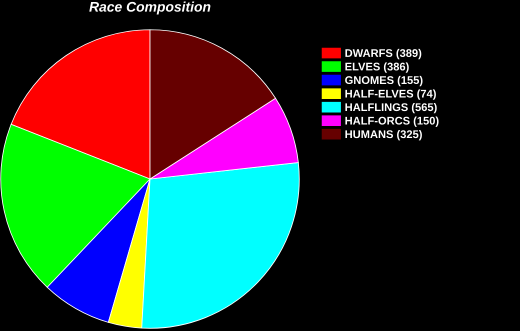 The width and height of the screenshot is (520, 331). What do you see at coordinates (384, 81) in the screenshot?
I see `legend-label: GNOMES (155)` at bounding box center [384, 81].